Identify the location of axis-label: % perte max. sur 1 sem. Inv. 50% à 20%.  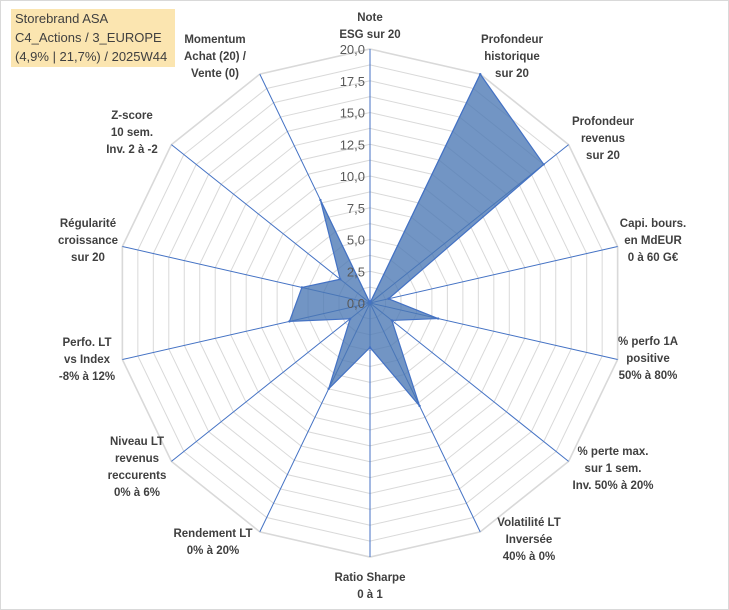
(613, 469).